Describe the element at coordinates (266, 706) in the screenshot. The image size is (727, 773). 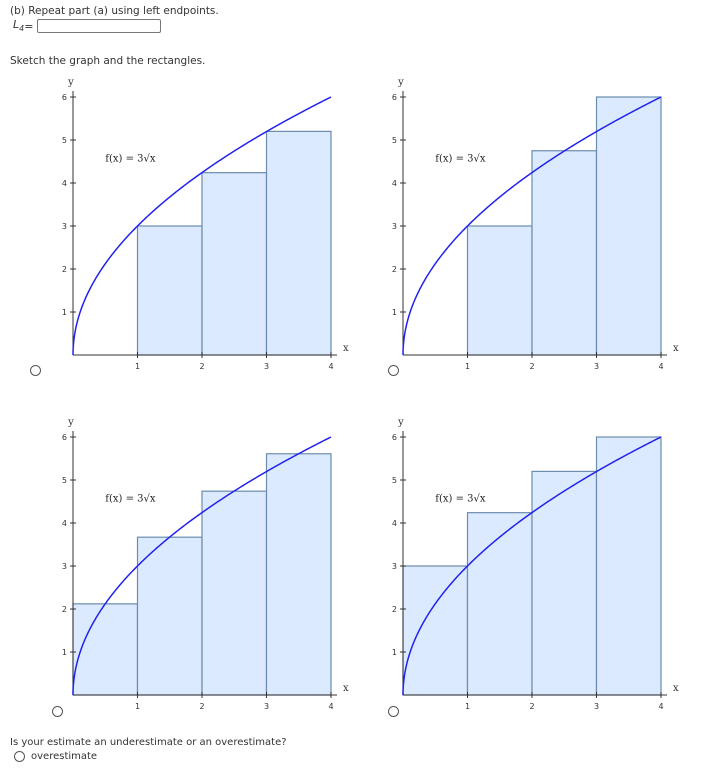
I see `x-tick-label-3-3: 3` at that location.